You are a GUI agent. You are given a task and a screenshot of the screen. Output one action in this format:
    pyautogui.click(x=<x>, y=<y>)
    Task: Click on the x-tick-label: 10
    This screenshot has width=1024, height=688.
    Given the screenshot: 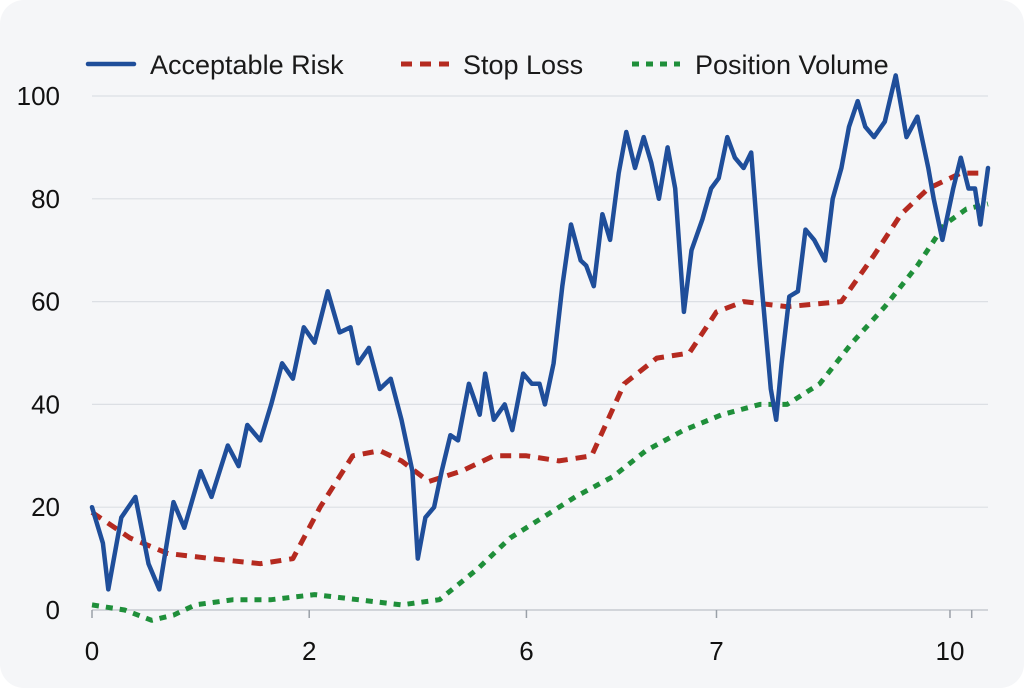 What is the action you would take?
    pyautogui.click(x=950, y=651)
    